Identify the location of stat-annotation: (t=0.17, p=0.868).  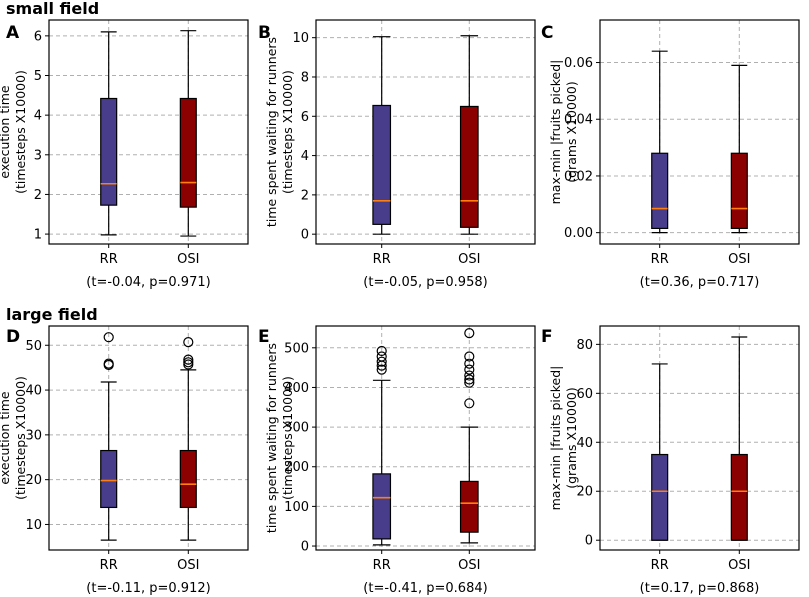
(700, 588).